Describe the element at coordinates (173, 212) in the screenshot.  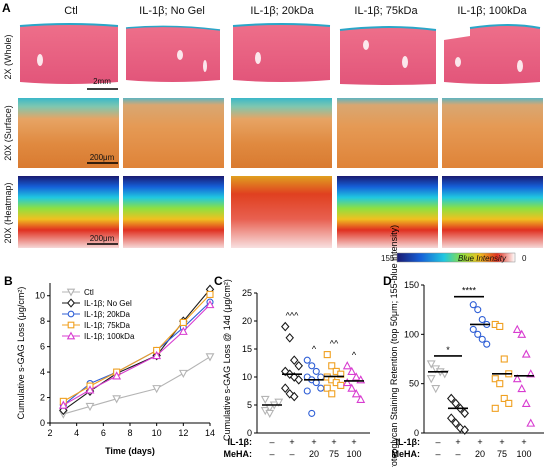
I see `heatmap-nogel` at that location.